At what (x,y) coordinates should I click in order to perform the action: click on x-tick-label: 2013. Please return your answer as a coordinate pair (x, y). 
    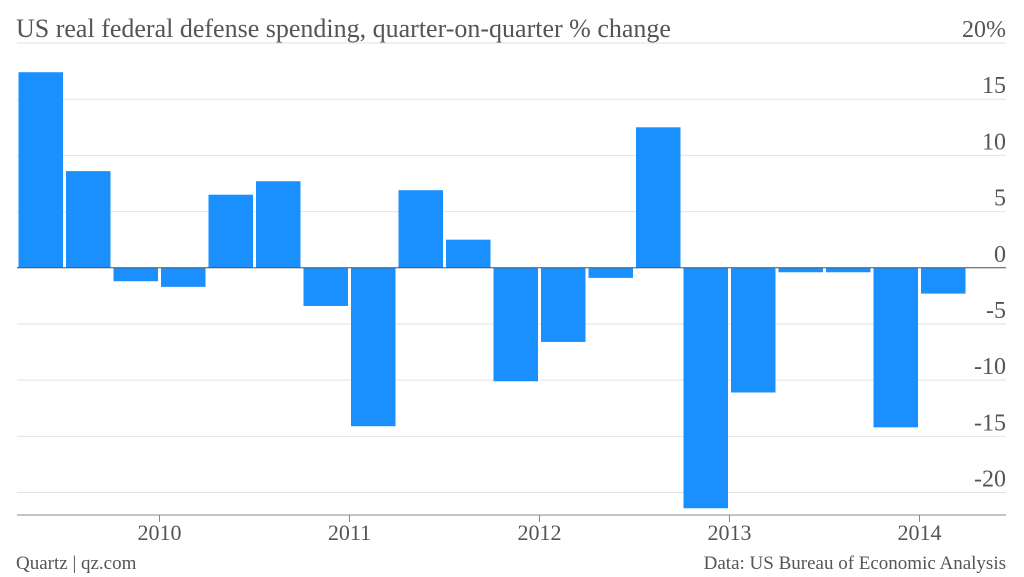
    Looking at the image, I should click on (730, 532).